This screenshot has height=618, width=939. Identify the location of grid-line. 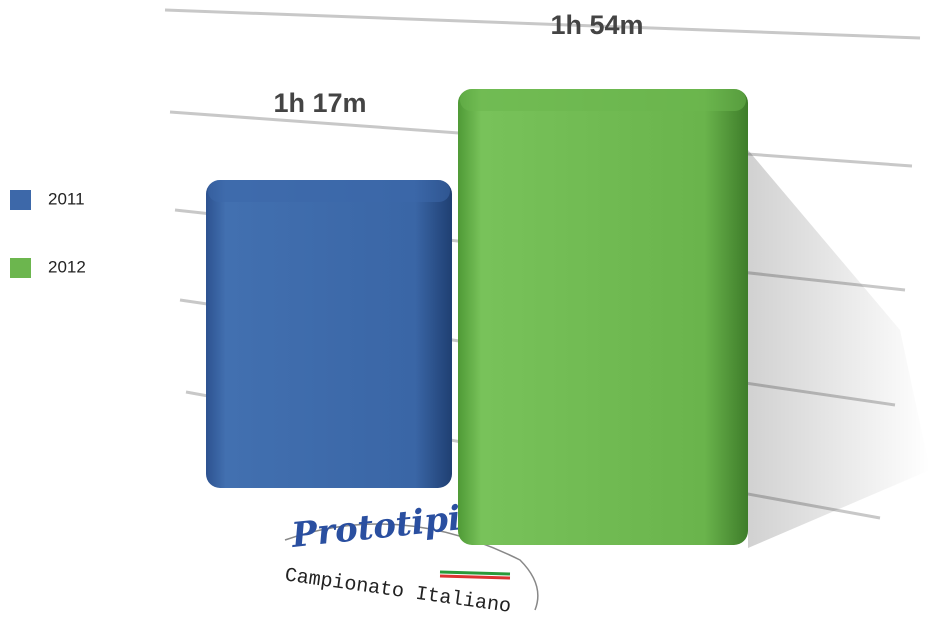
(542, 24).